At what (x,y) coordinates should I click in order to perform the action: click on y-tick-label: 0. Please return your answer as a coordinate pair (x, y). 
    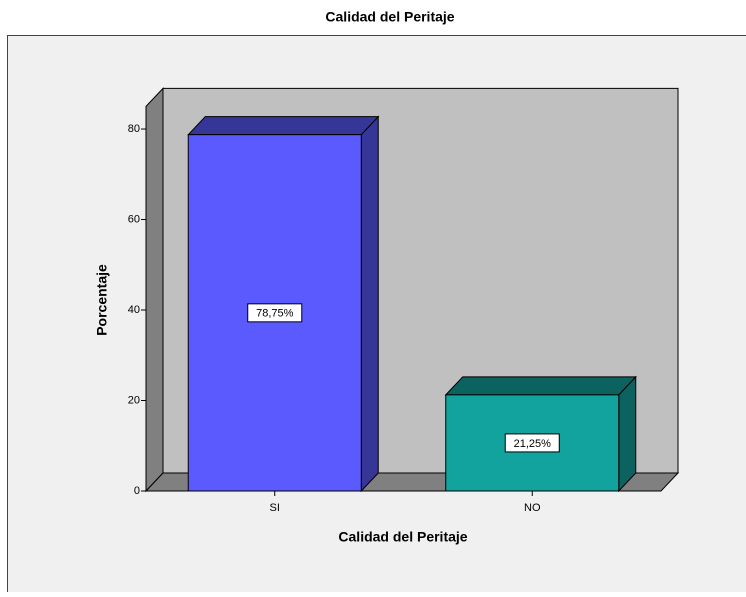
    Looking at the image, I should click on (137, 491).